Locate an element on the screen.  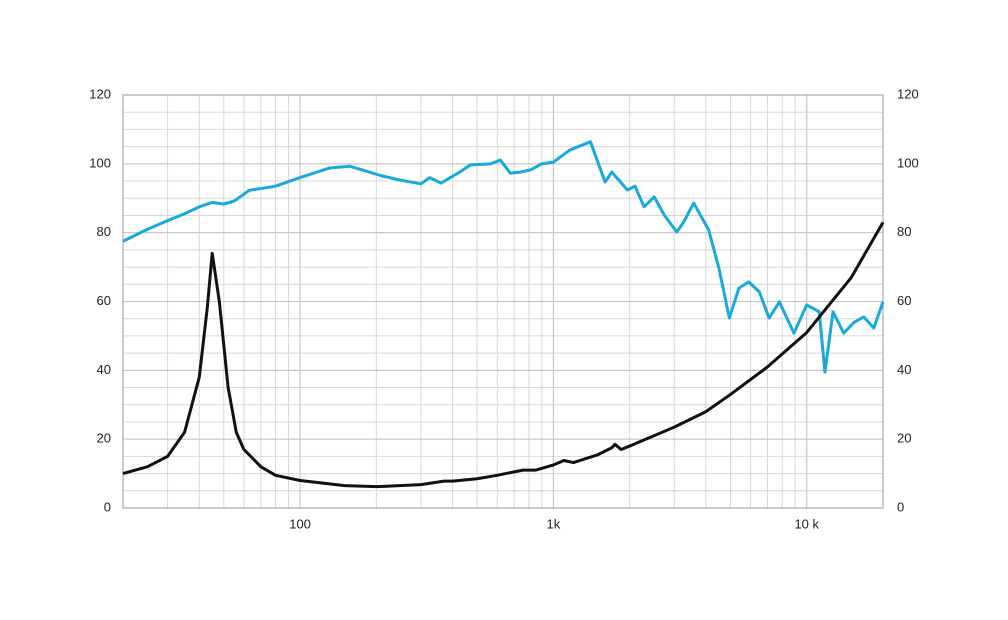
y2-tick-label: 100 is located at coordinates (908, 162).